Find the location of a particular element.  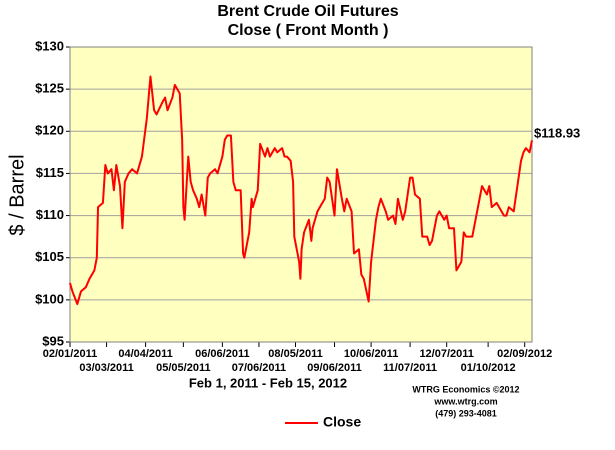

x-tick-label: 12/07/2011 is located at coordinates (446, 354).